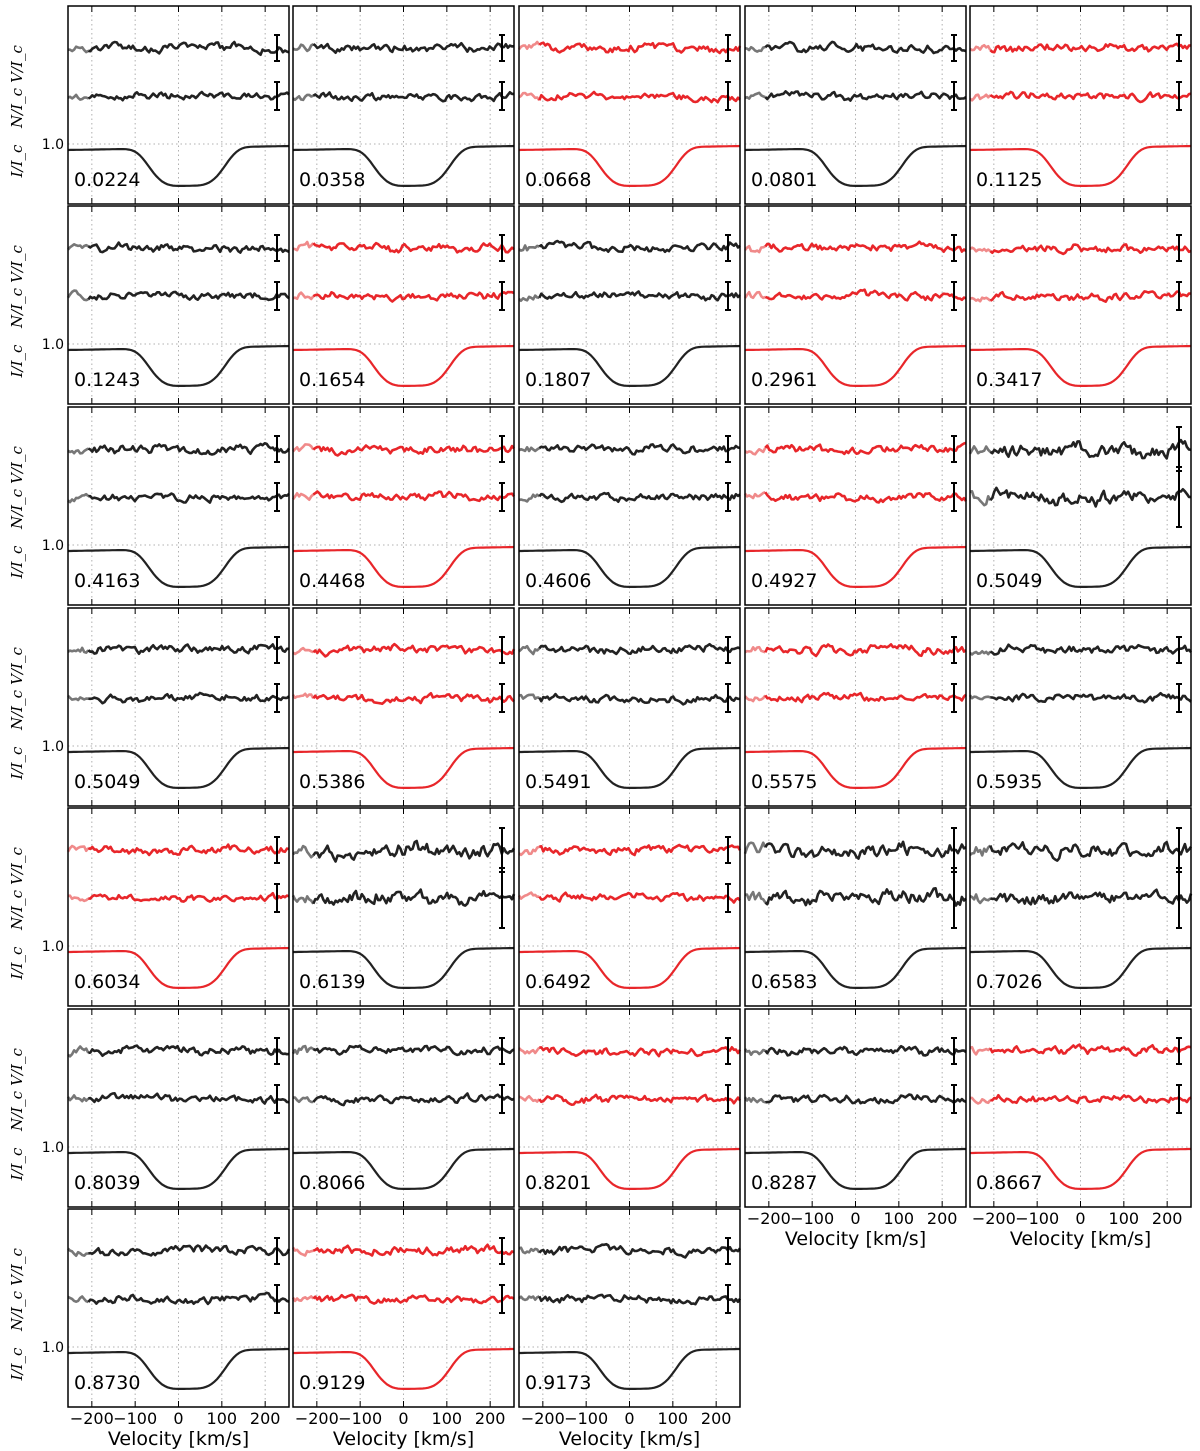 Image resolution: width=1200 pixels, height=1451 pixels. I want to click on phase-label: 0.8066, so click(332, 1183).